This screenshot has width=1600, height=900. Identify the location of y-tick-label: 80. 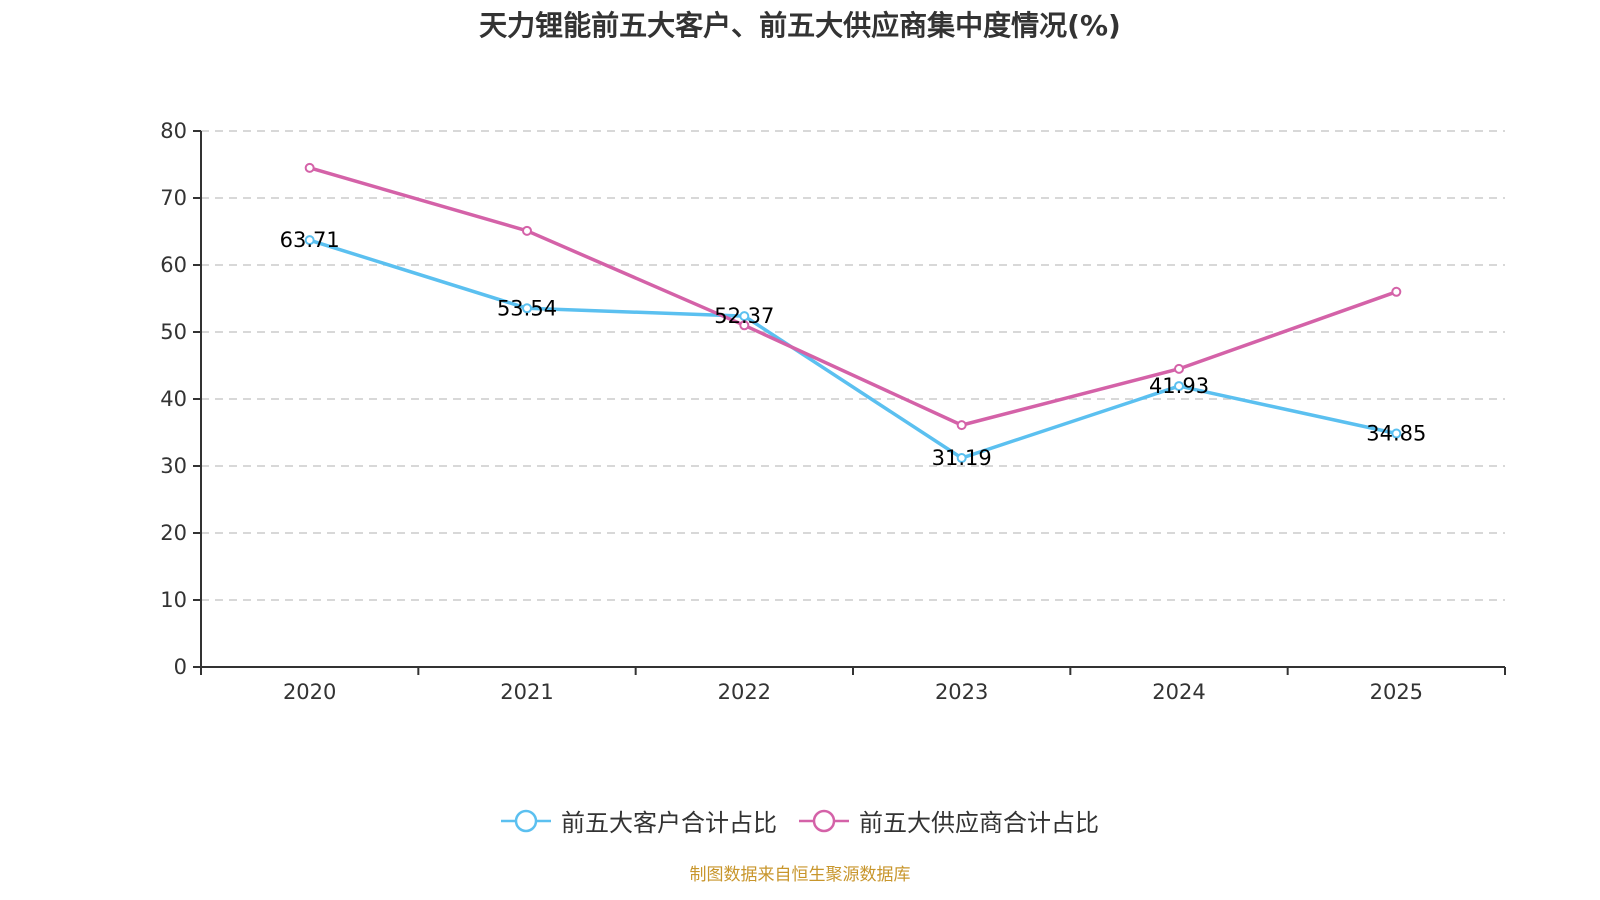
(173, 131).